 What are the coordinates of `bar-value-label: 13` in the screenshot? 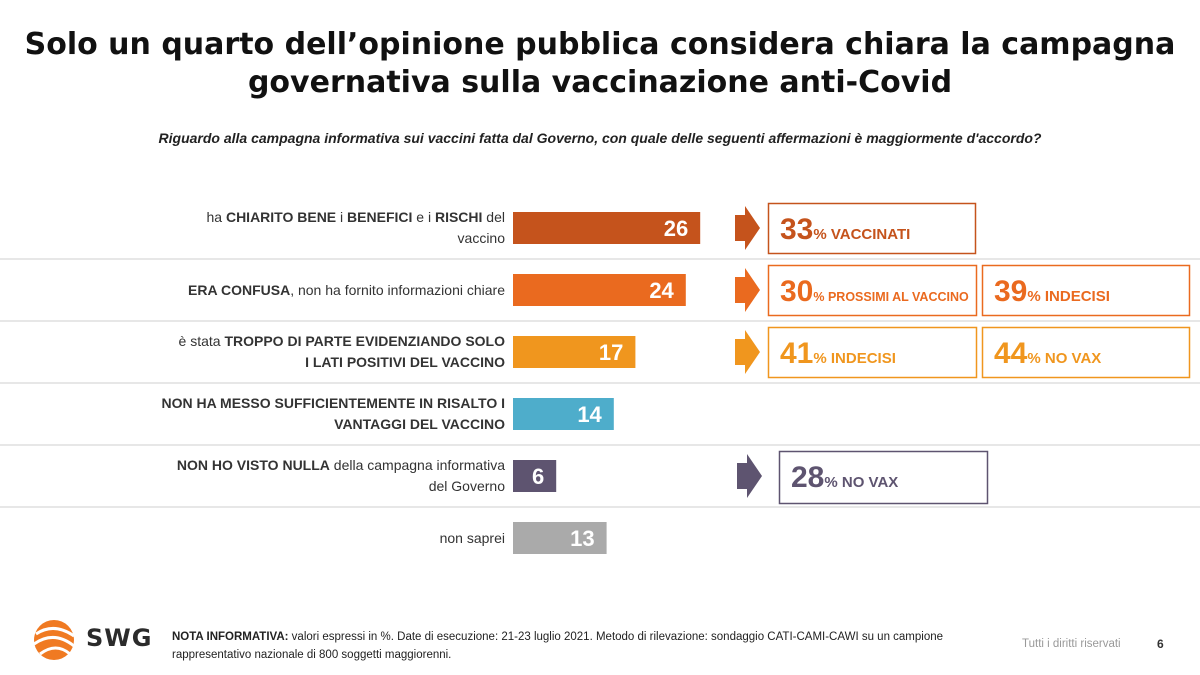 It's located at (582, 538).